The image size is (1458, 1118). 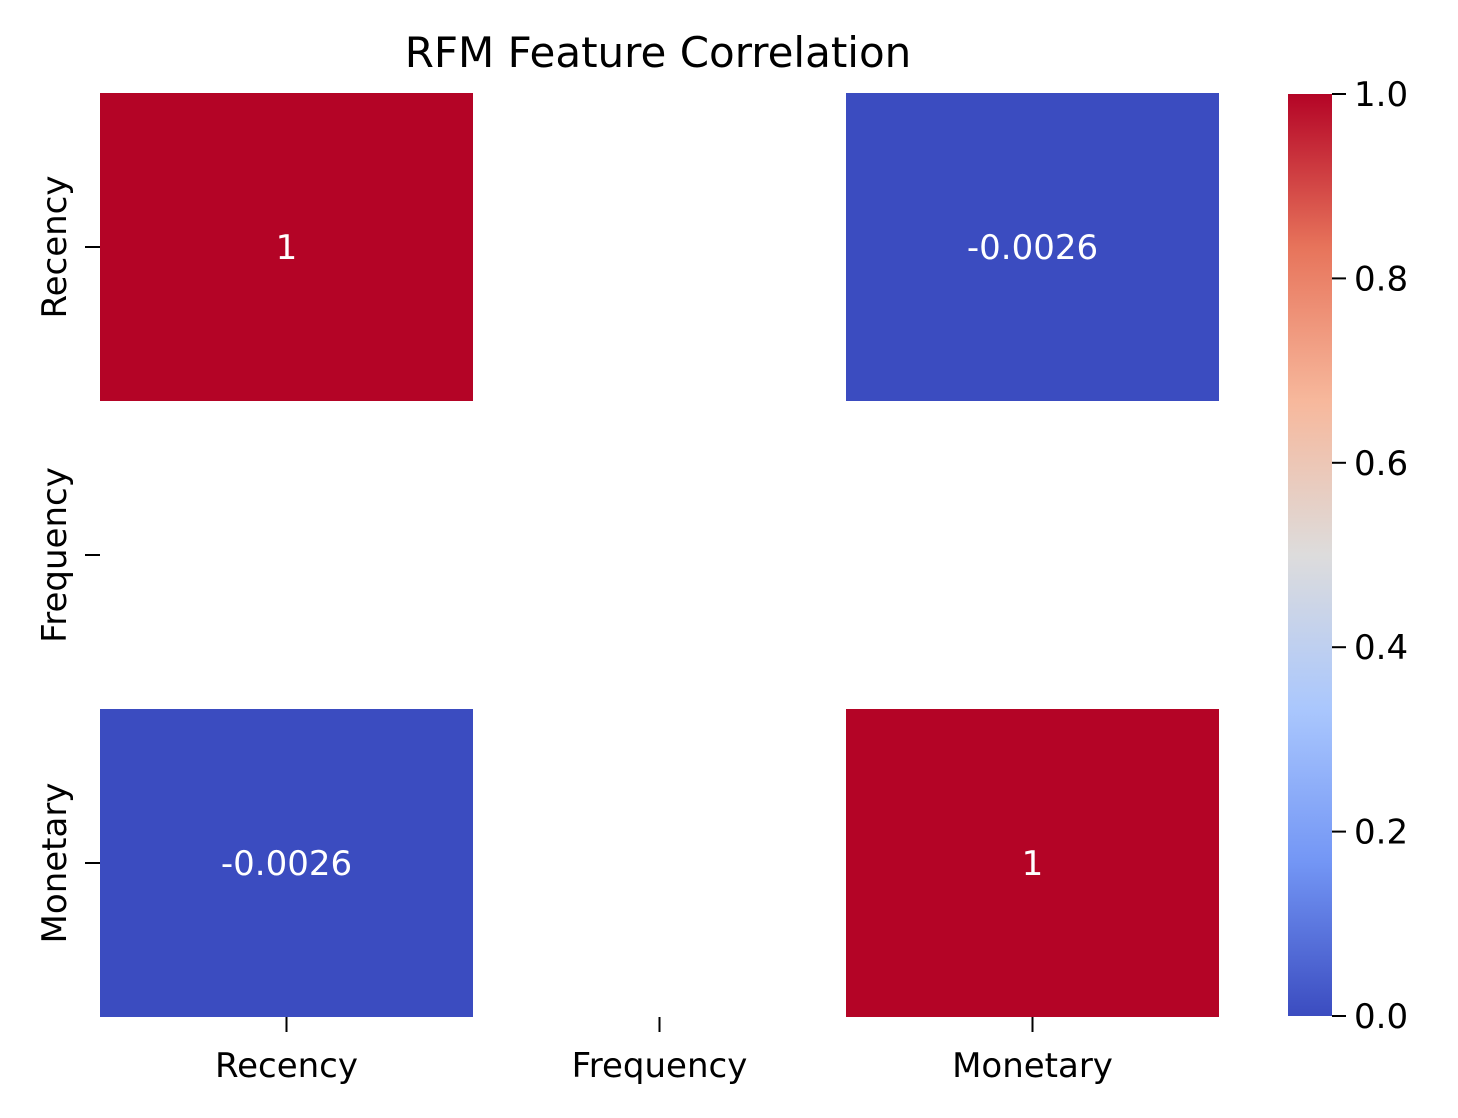 What do you see at coordinates (55, 863) in the screenshot?
I see `y-tick-label: Monetary` at bounding box center [55, 863].